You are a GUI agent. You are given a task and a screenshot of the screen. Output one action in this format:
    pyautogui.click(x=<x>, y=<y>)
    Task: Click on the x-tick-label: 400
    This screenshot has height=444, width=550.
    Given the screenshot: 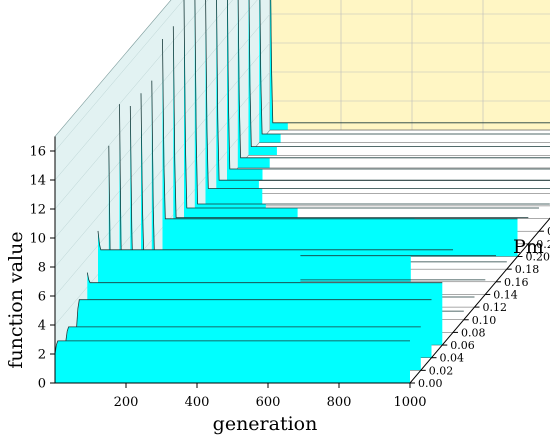 What is the action you would take?
    pyautogui.click(x=197, y=402)
    